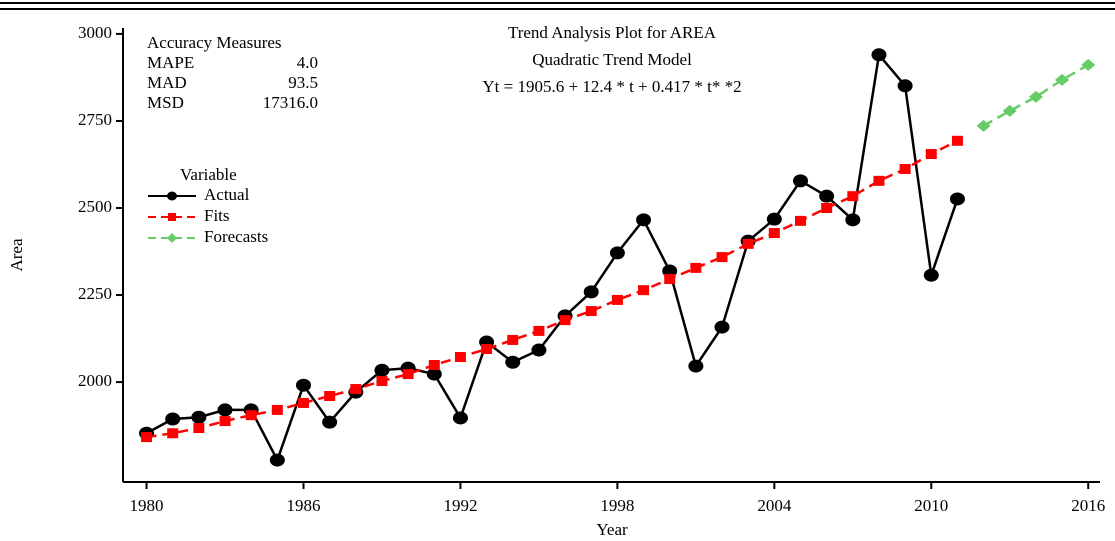 This screenshot has width=1115, height=541. I want to click on y-tick-label: 2500, so click(95, 206).